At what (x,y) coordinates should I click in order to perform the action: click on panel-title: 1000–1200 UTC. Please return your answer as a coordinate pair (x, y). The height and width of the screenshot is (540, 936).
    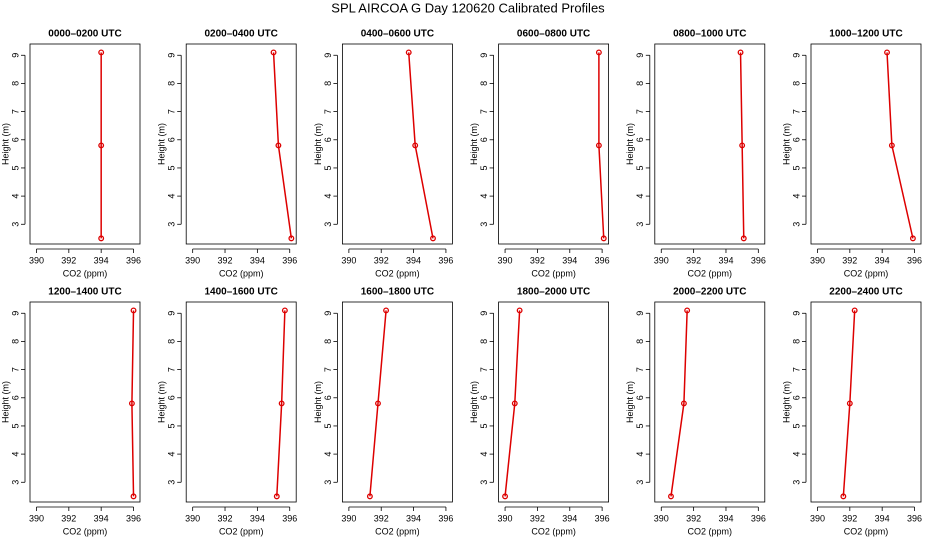
    Looking at the image, I should click on (865, 34).